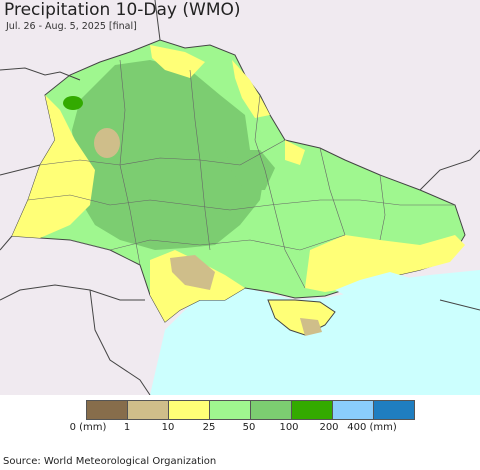 The image size is (480, 470). Describe the element at coordinates (289, 427) in the screenshot. I see `legend-label-5: 100` at that location.